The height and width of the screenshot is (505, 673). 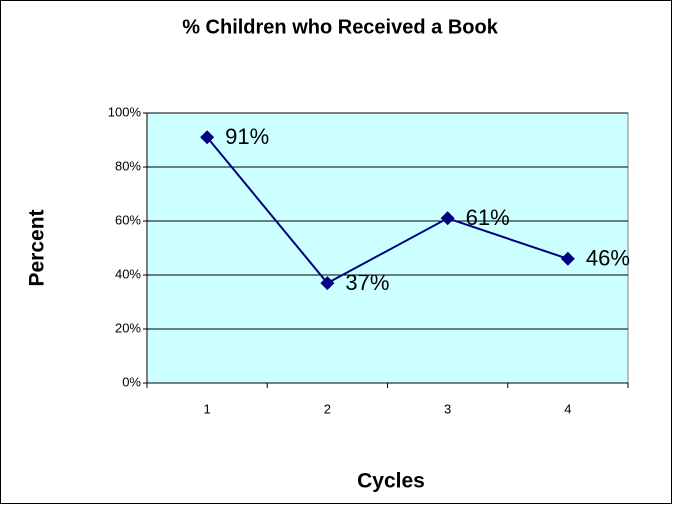 What do you see at coordinates (131, 381) in the screenshot?
I see `y-tick-label: 0%` at bounding box center [131, 381].